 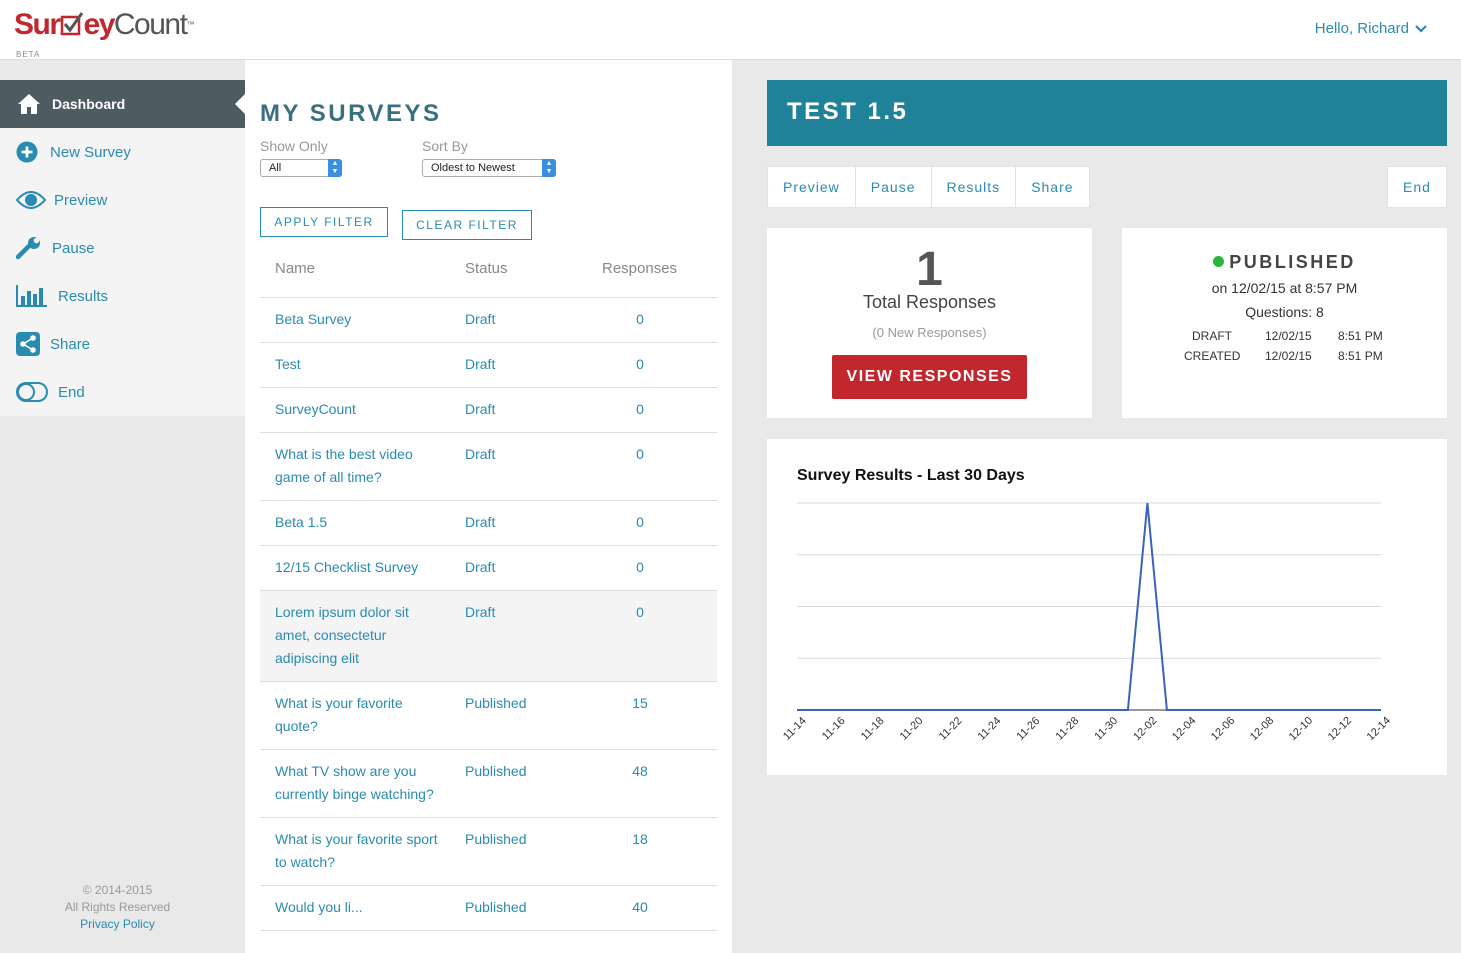 What do you see at coordinates (81, 200) in the screenshot?
I see `sidebar-item-label: Preview` at bounding box center [81, 200].